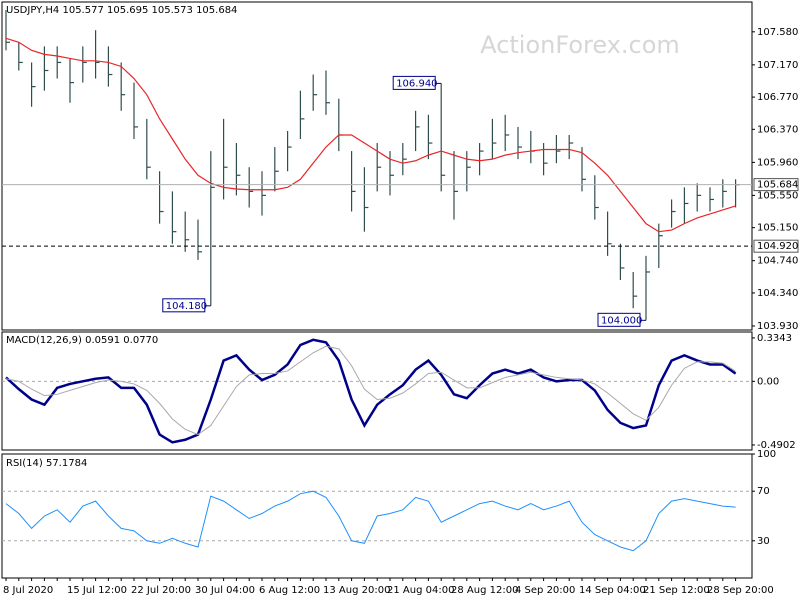 This screenshot has height=600, width=800. What do you see at coordinates (777, 32) in the screenshot?
I see `y-tick-label: 107.580` at bounding box center [777, 32].